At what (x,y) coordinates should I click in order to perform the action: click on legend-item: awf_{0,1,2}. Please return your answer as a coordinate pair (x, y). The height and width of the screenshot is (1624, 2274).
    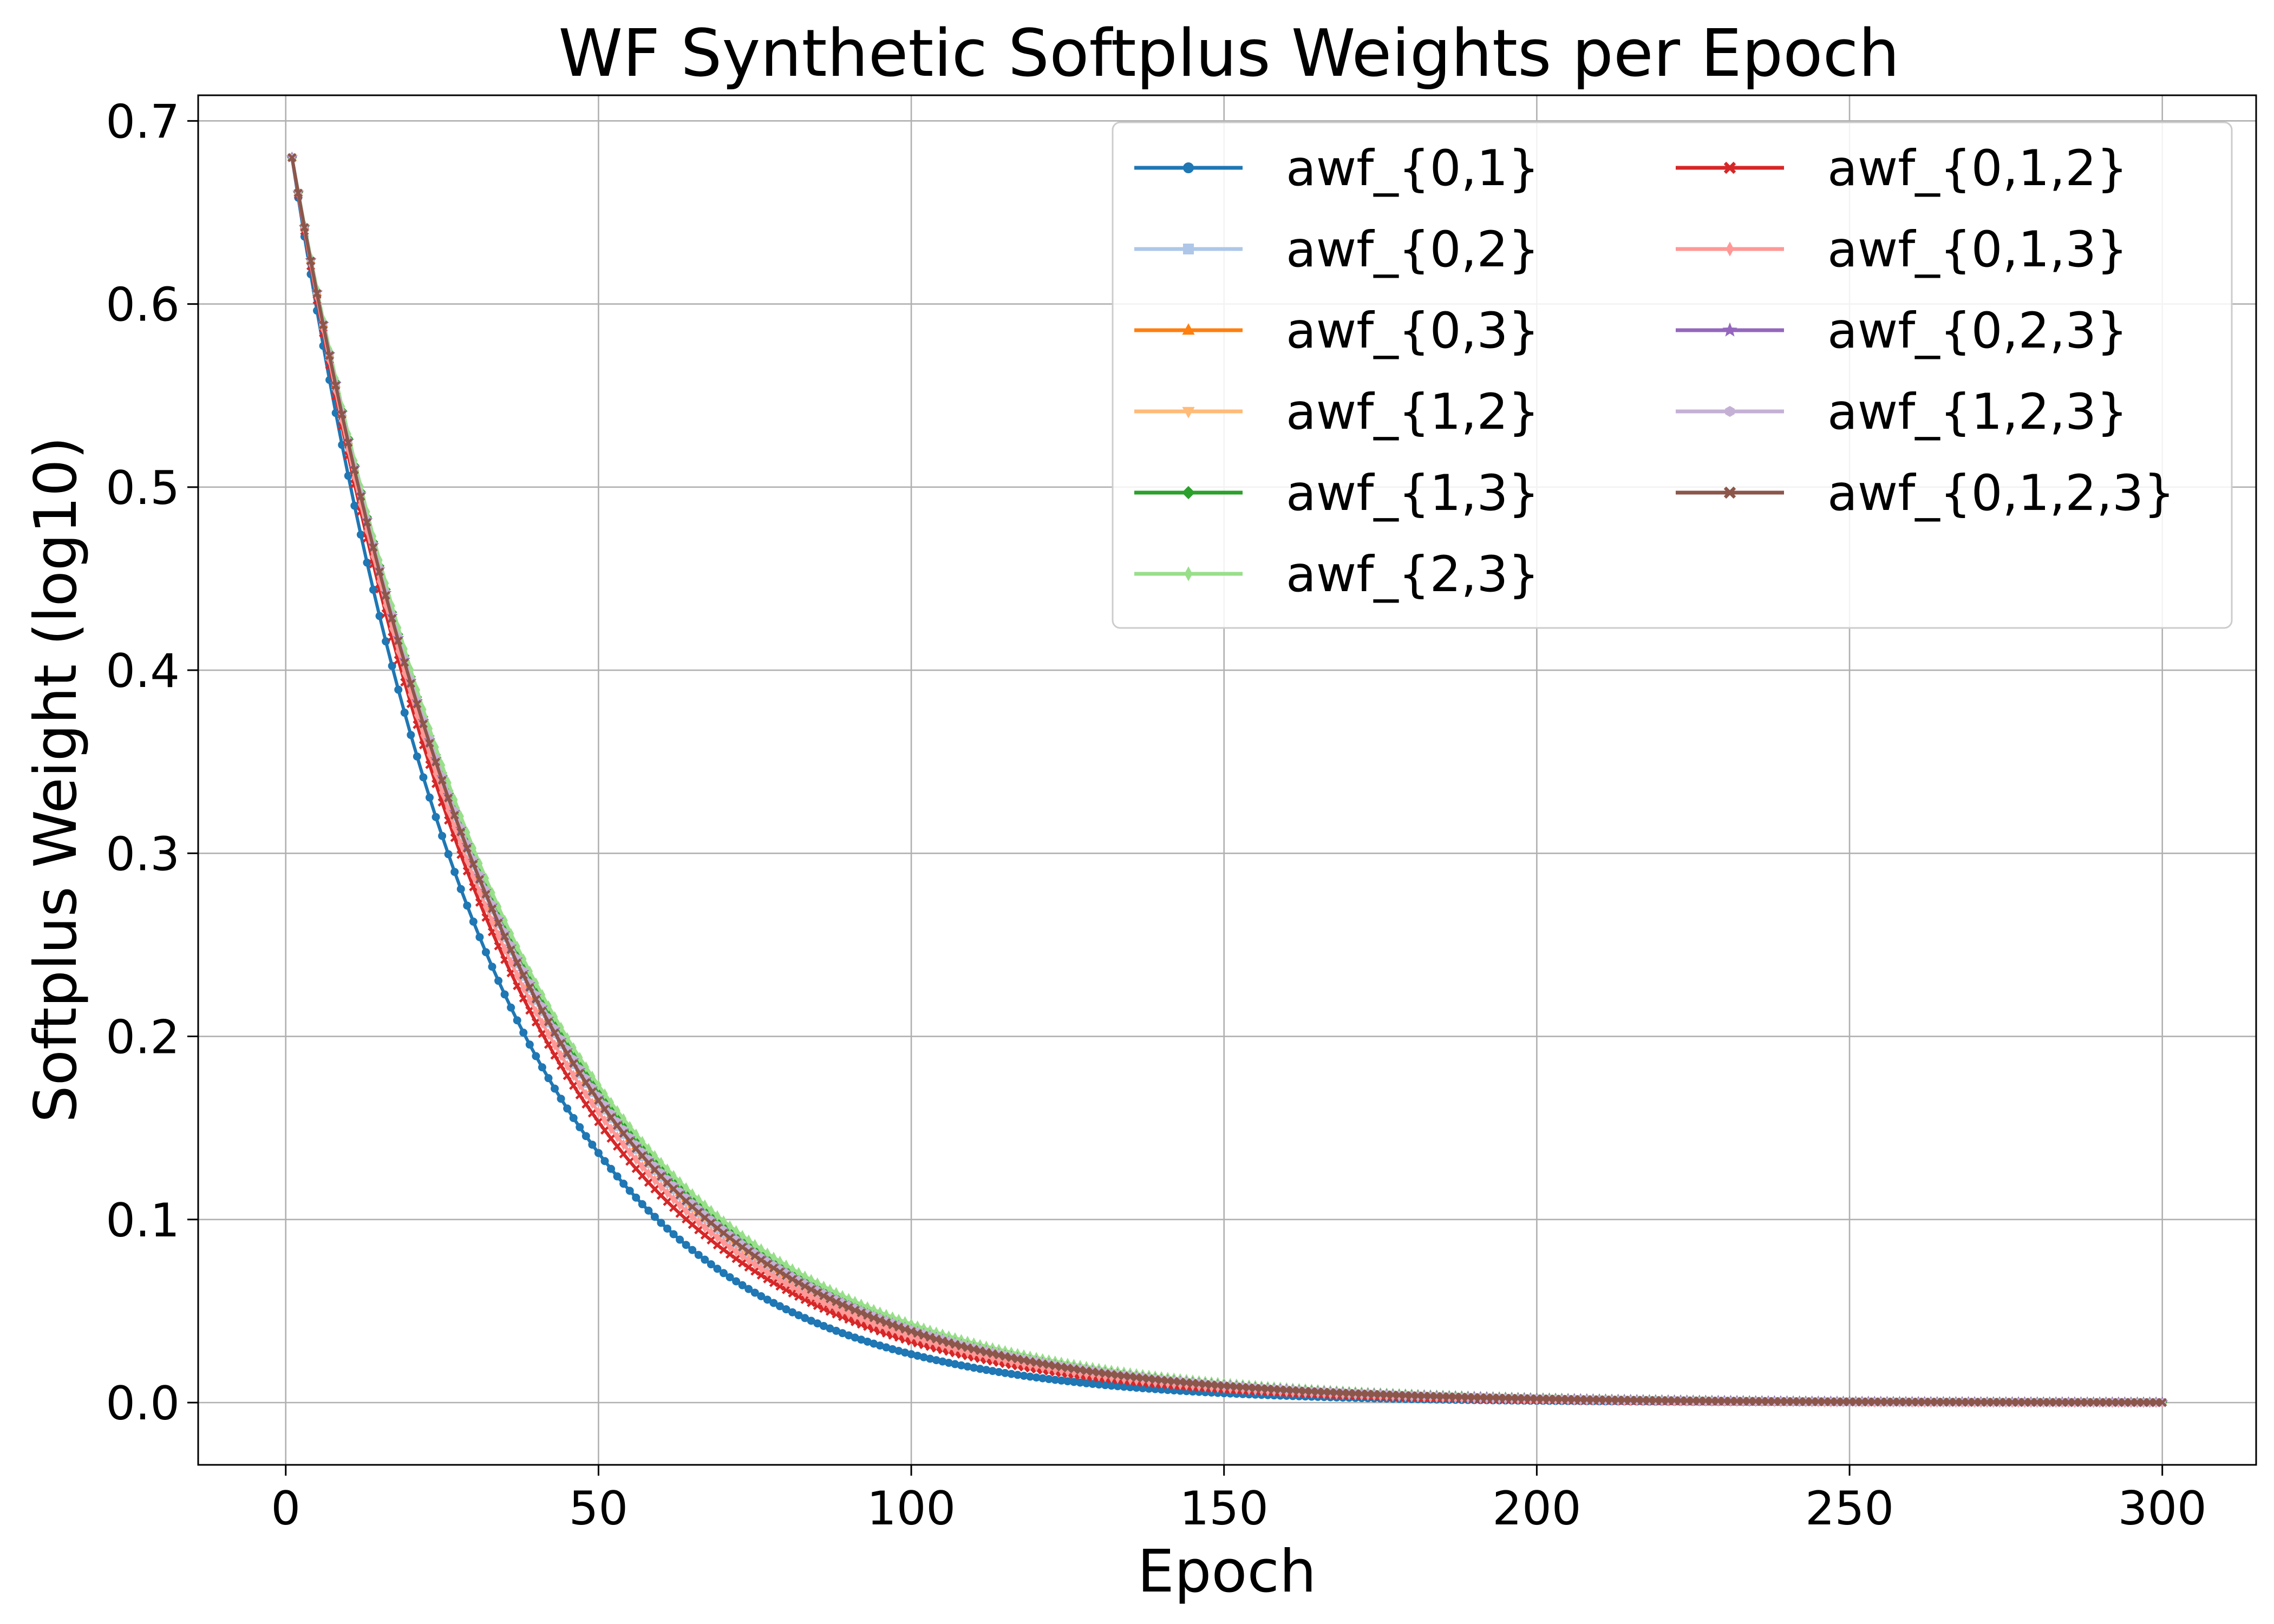
    Looking at the image, I should click on (1902, 168).